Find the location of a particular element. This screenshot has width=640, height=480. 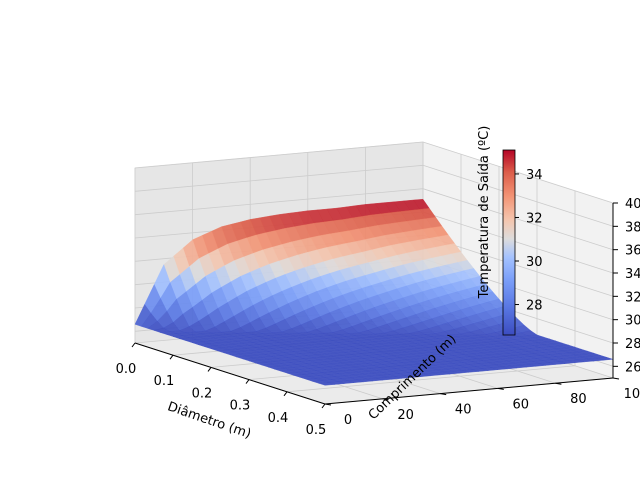

z-tick-label: 28 is located at coordinates (632, 344).